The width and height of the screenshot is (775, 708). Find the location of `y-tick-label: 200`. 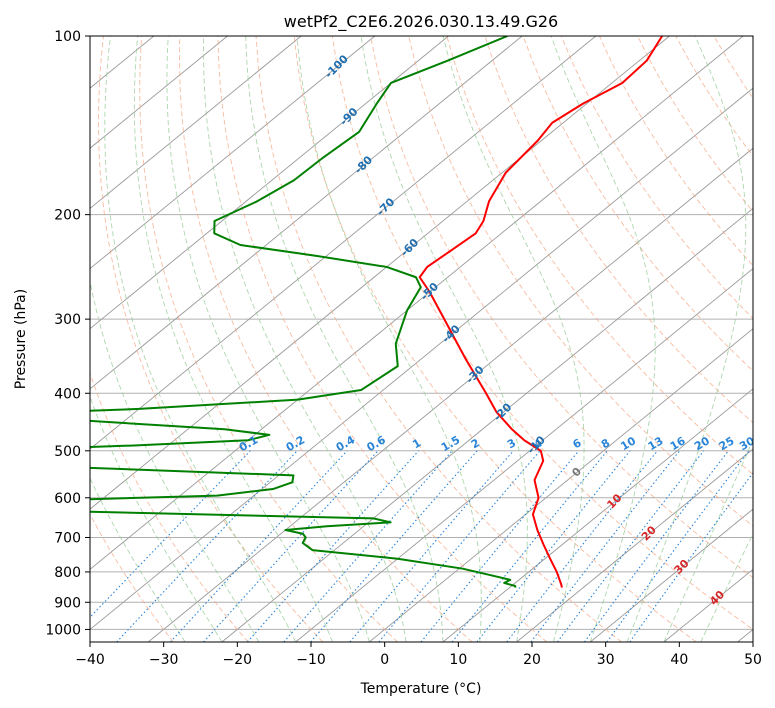

y-tick-label: 200 is located at coordinates (67, 216).